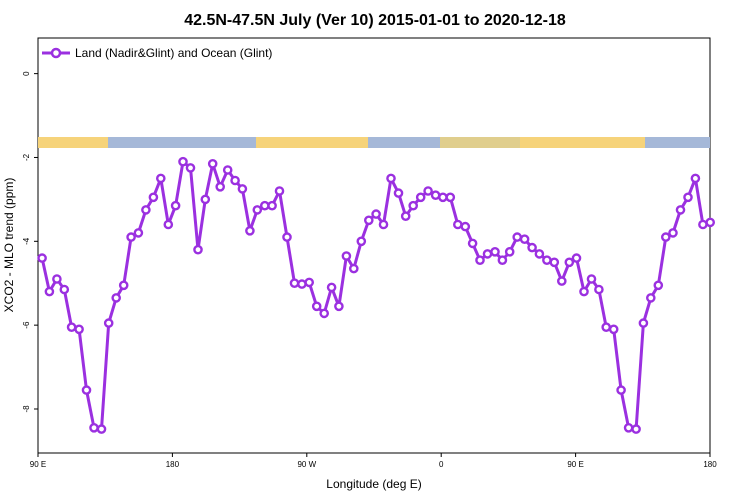  What do you see at coordinates (480, 142) in the screenshot?
I see `coast-strip-europe` at bounding box center [480, 142].